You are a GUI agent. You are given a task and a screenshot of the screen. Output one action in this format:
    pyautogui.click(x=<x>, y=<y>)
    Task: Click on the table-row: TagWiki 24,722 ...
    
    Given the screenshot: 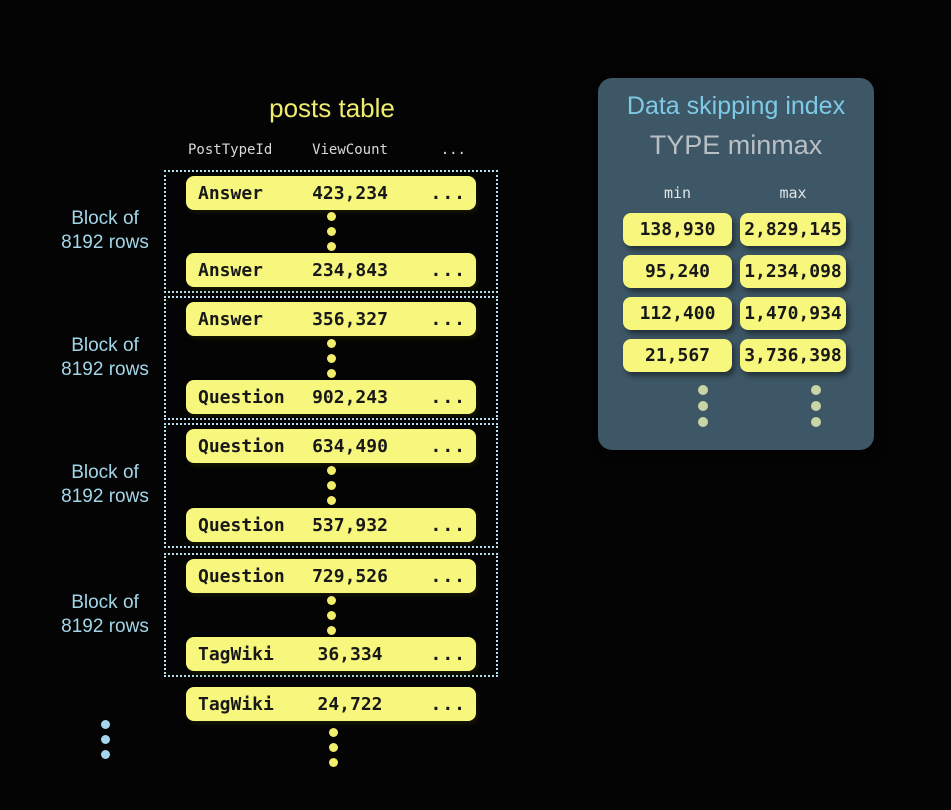 What is the action you would take?
    pyautogui.click(x=331, y=704)
    